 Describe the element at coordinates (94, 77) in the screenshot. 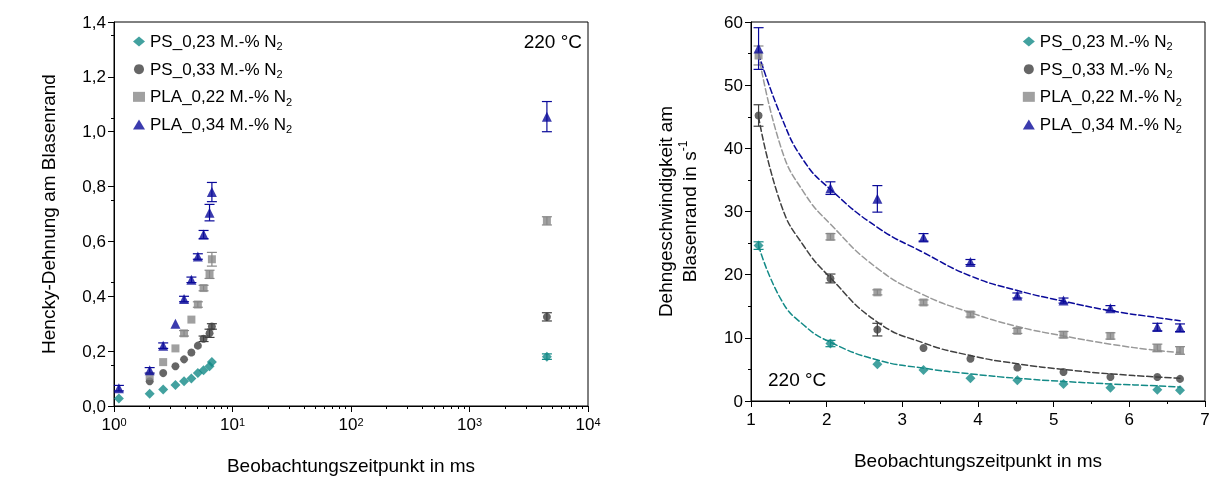

I see `y-tick-label: 1,2` at that location.